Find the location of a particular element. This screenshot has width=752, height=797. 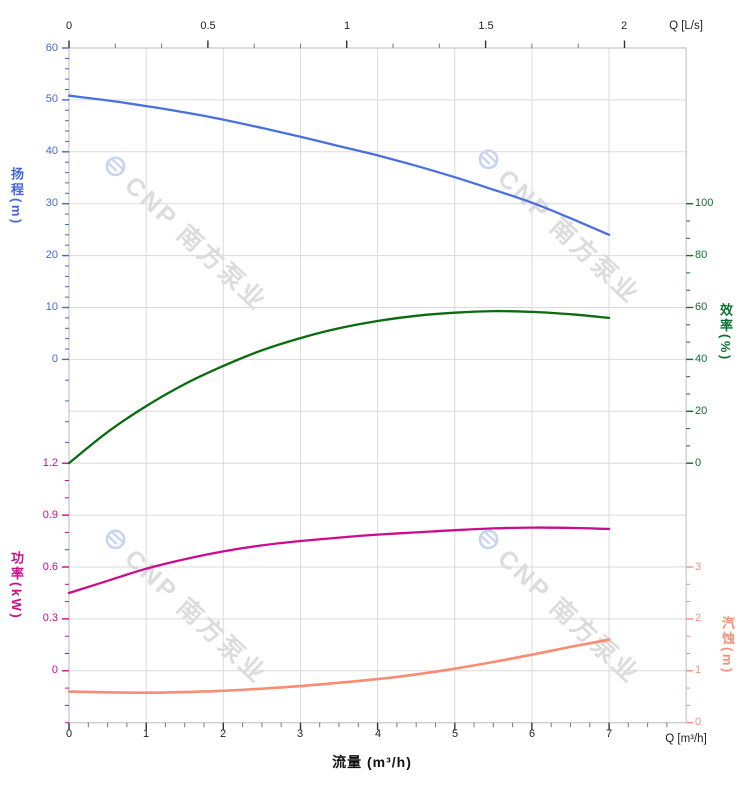

efficiency-curve is located at coordinates (339, 387).